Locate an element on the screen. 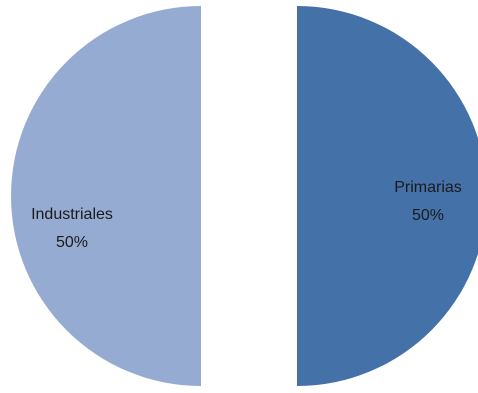 Image resolution: width=478 pixels, height=393 pixels. slice-percent-primarias: 50% is located at coordinates (428, 215).